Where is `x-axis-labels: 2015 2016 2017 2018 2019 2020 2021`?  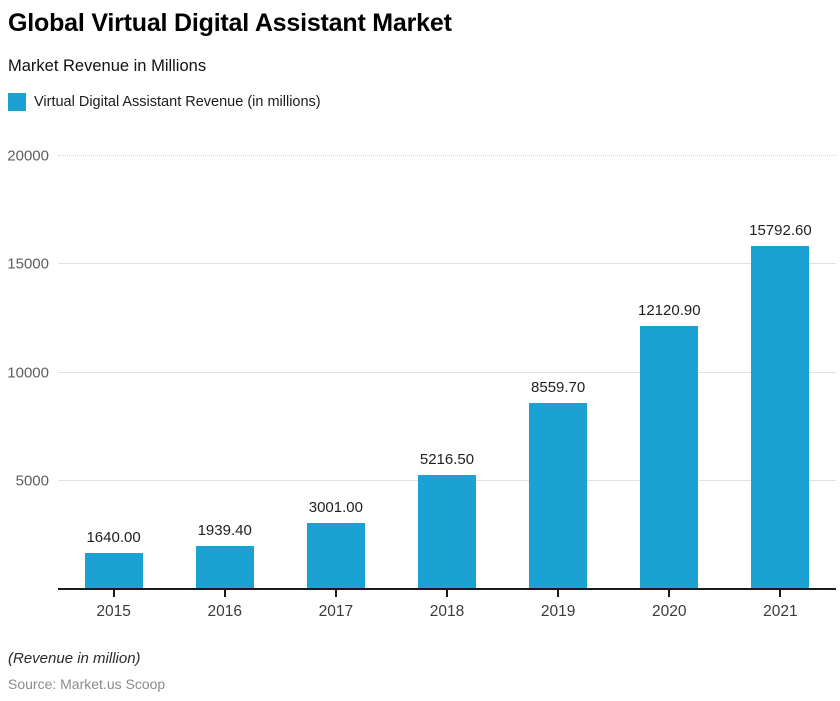
x-axis-labels: 2015 2016 2017 2018 2019 2020 2021 is located at coordinates (447, 612).